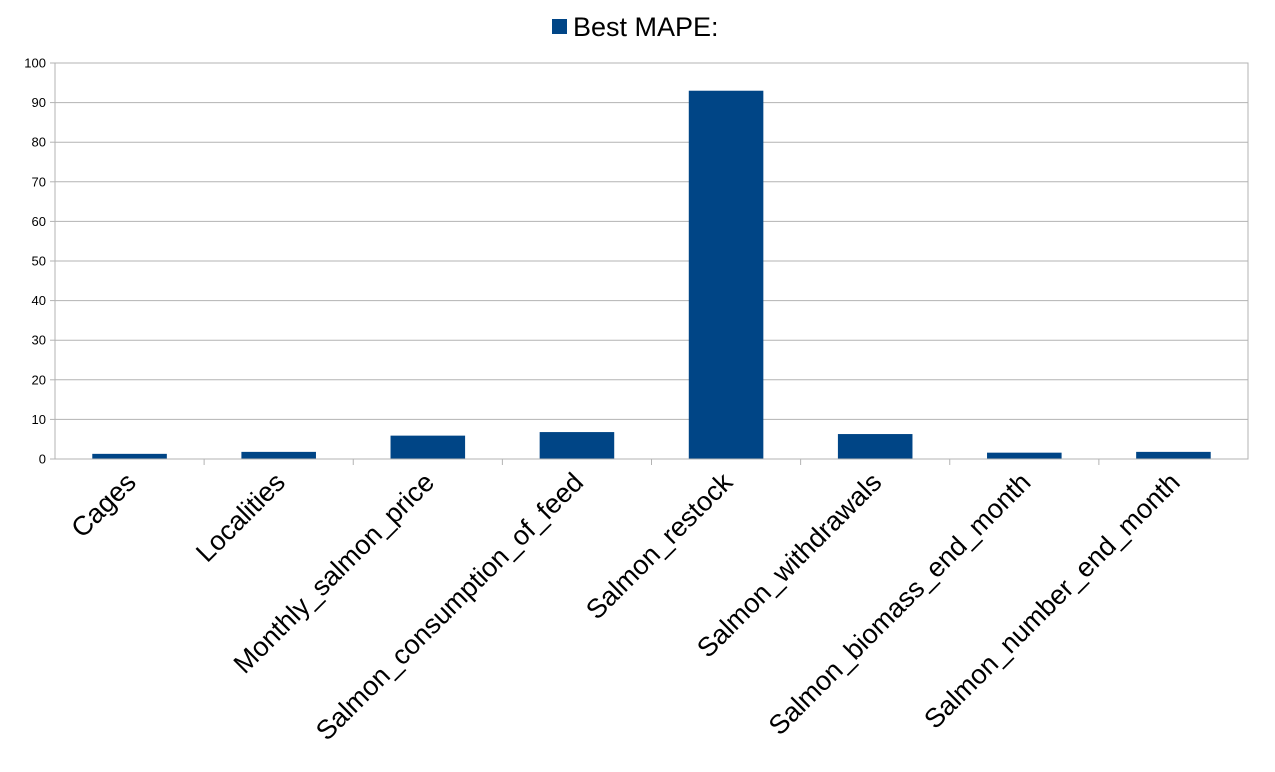 This screenshot has height=772, width=1275. I want to click on legend: Best MAPE:, so click(635, 27).